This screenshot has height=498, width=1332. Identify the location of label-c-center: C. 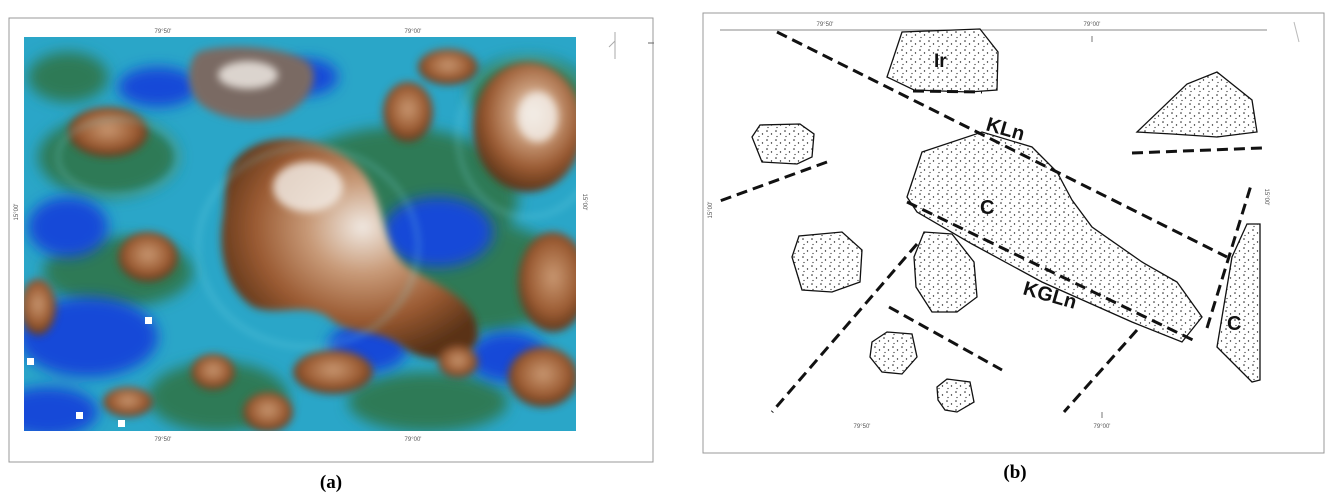
(987, 208).